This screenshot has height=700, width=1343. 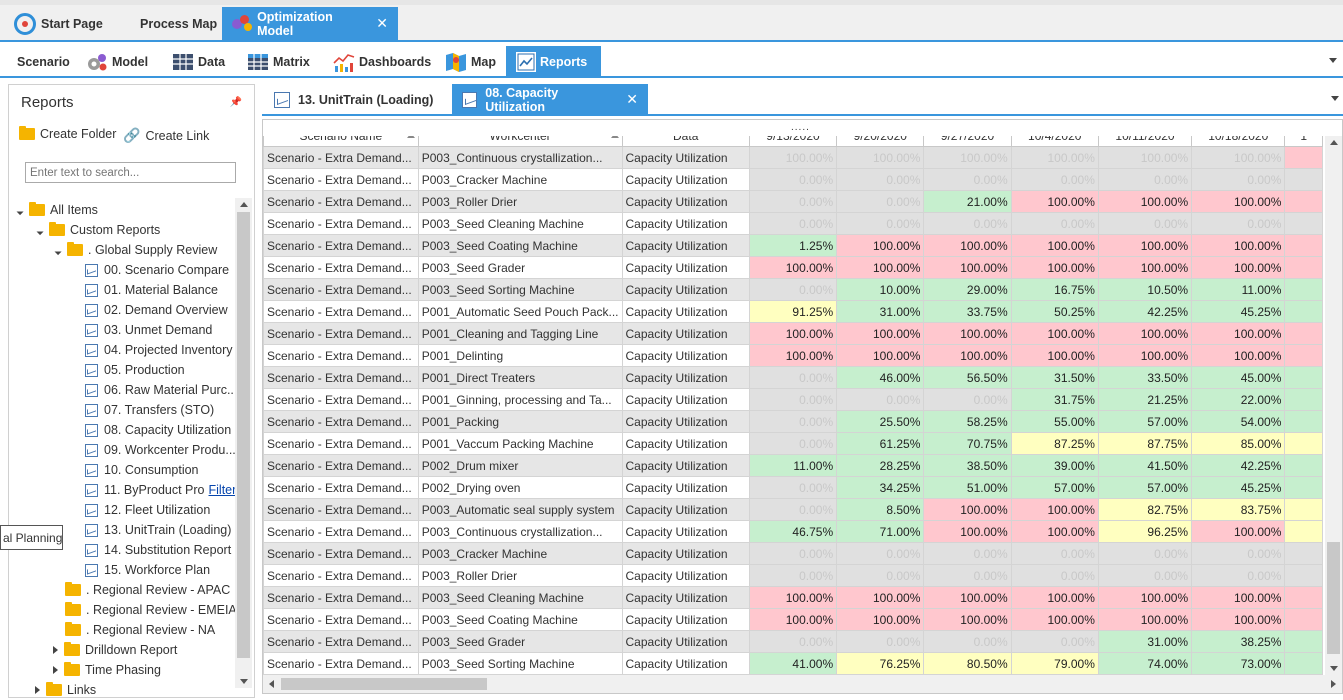 What do you see at coordinates (1054, 141) in the screenshot?
I see `column-header: 10/4/2020` at bounding box center [1054, 141].